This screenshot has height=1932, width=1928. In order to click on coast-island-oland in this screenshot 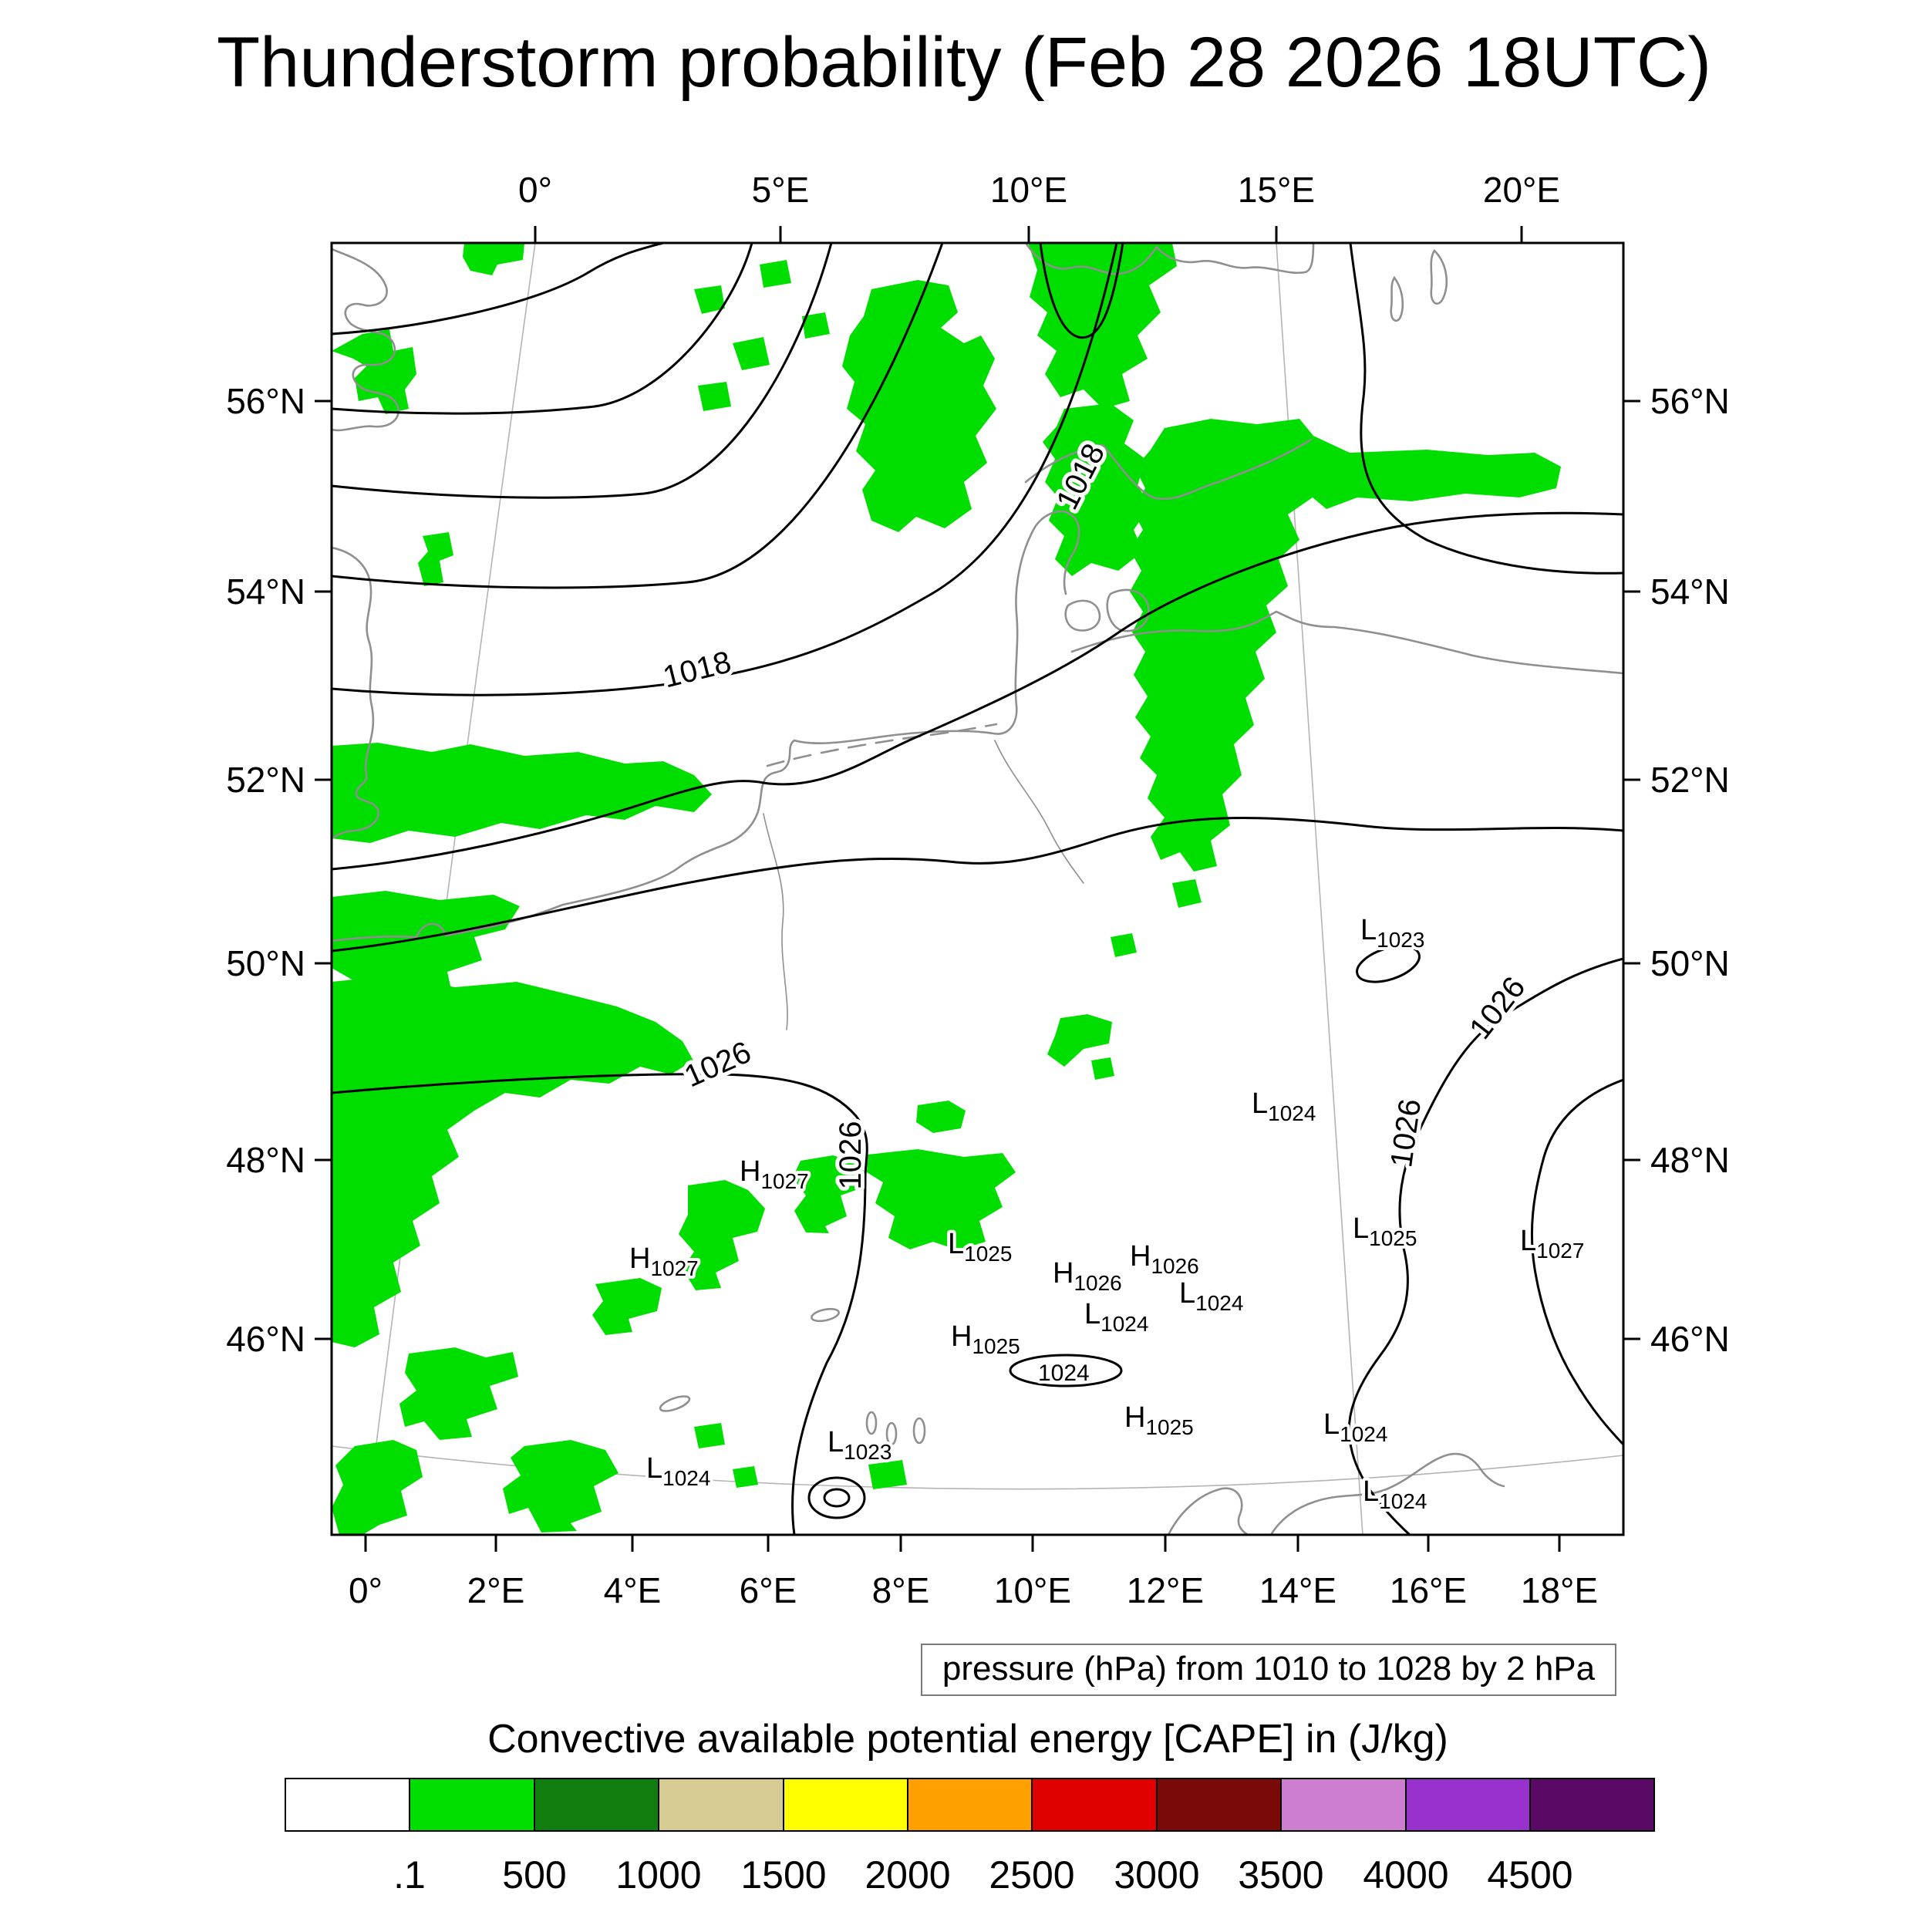, I will do `click(1397, 298)`.